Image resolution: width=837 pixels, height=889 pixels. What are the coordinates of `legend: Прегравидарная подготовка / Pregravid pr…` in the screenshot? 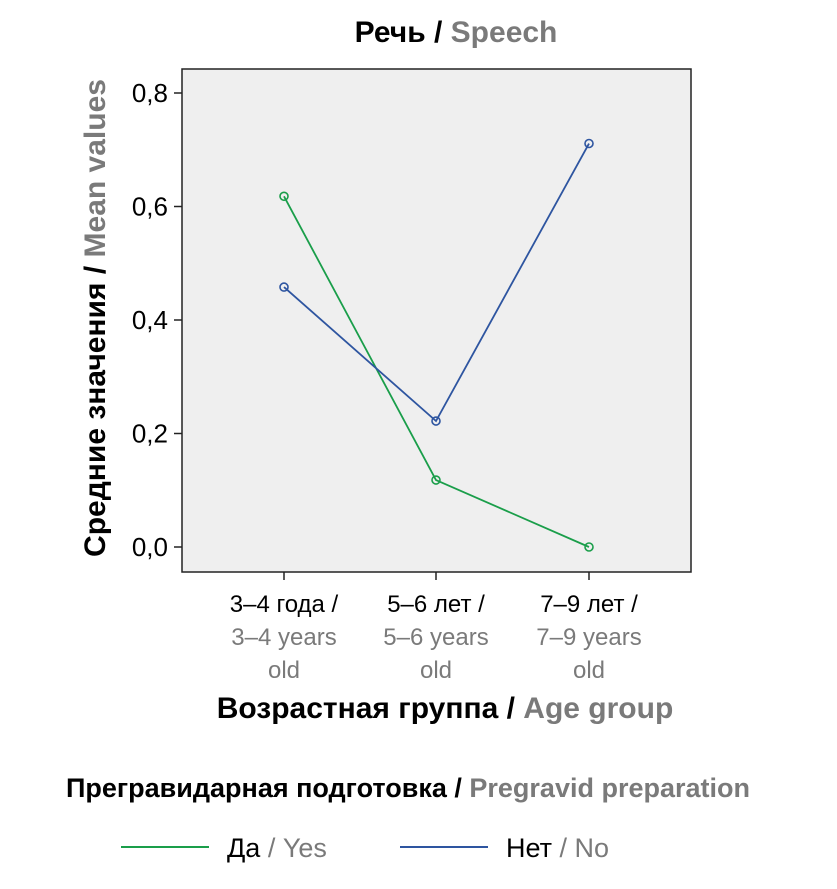 It's located at (408, 818).